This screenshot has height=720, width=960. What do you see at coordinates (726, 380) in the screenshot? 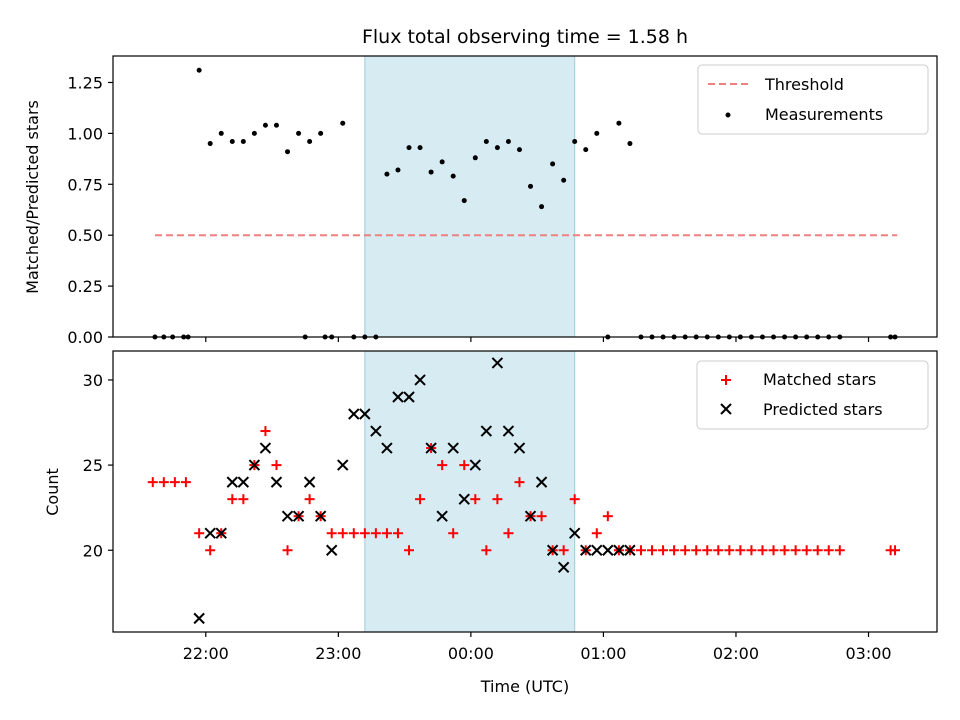
I see `legend-matched-swatch` at bounding box center [726, 380].